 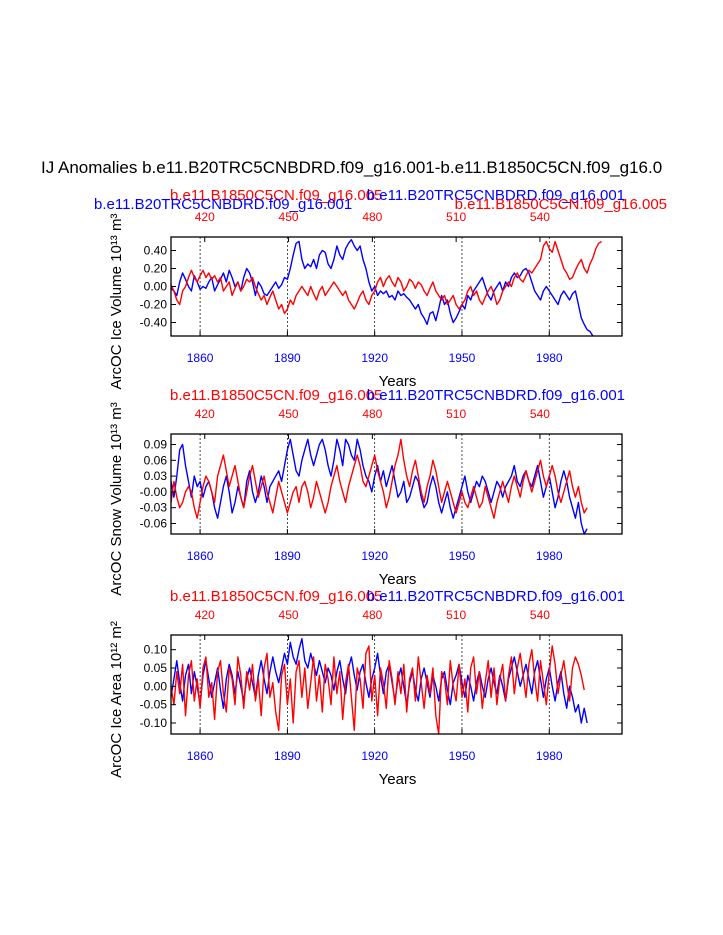 I want to click on ice-area-top-right-label: b.e11.B20TRC5CNBDRD.f09_g16.001, so click(x=496, y=596).